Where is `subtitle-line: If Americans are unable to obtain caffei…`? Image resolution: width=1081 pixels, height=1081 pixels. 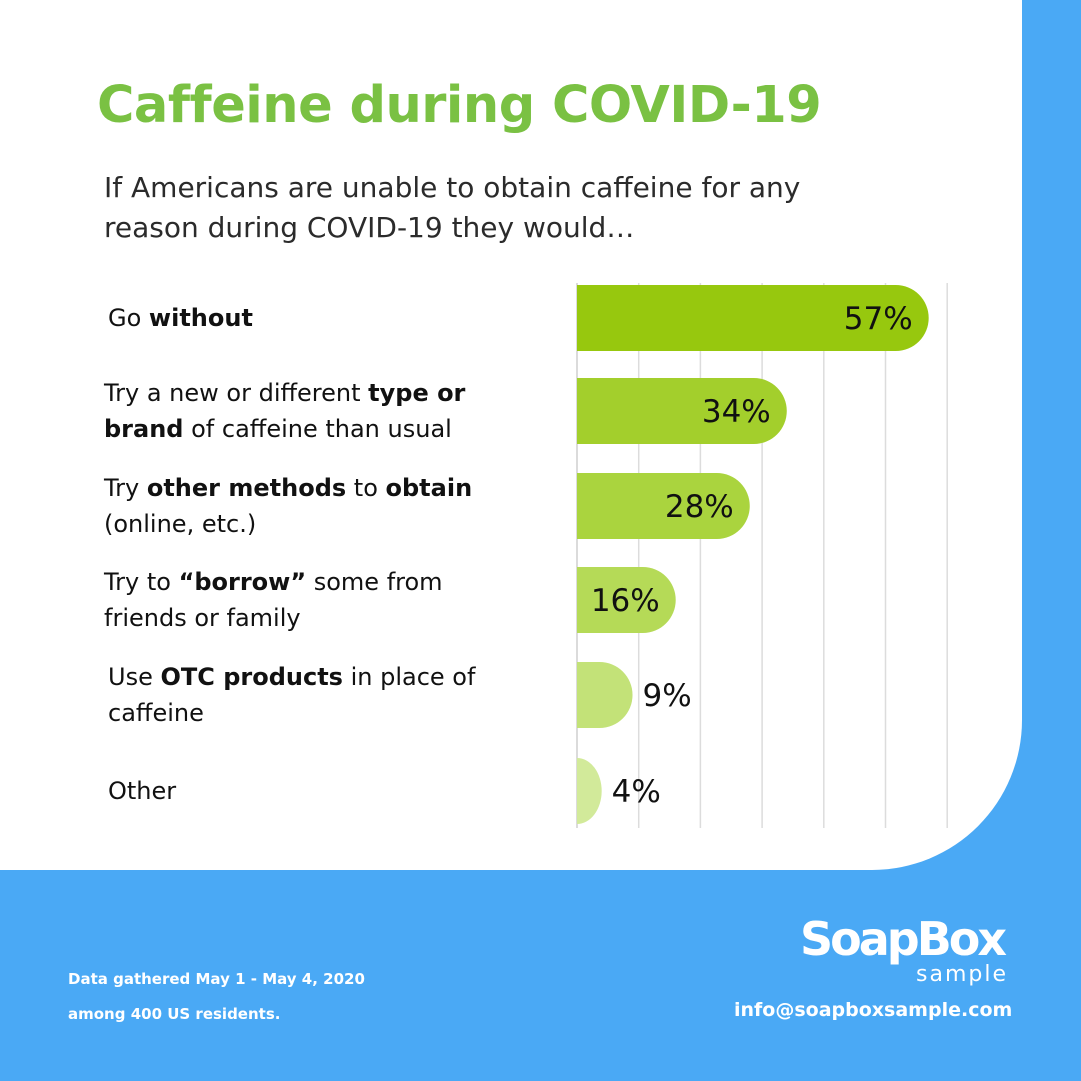 subtitle-line: If Americans are unable to obtain caffei… is located at coordinates (452, 187).